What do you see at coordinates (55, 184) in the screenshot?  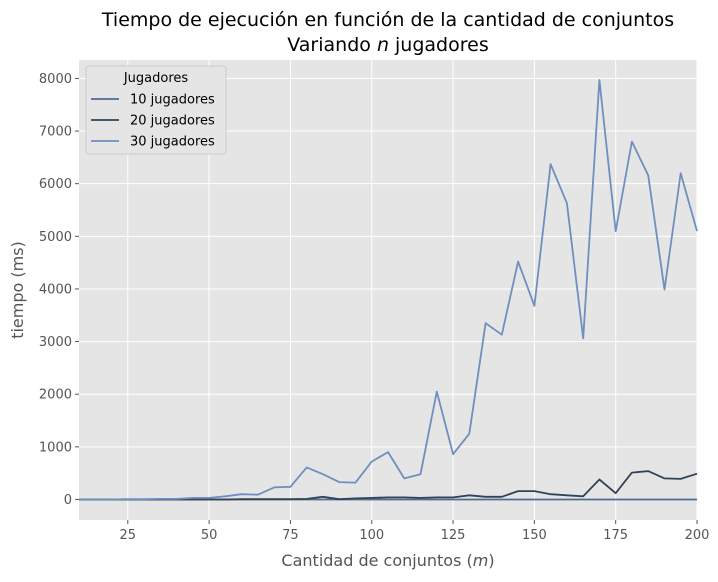 I see `y-tick-label: 6000` at bounding box center [55, 184].